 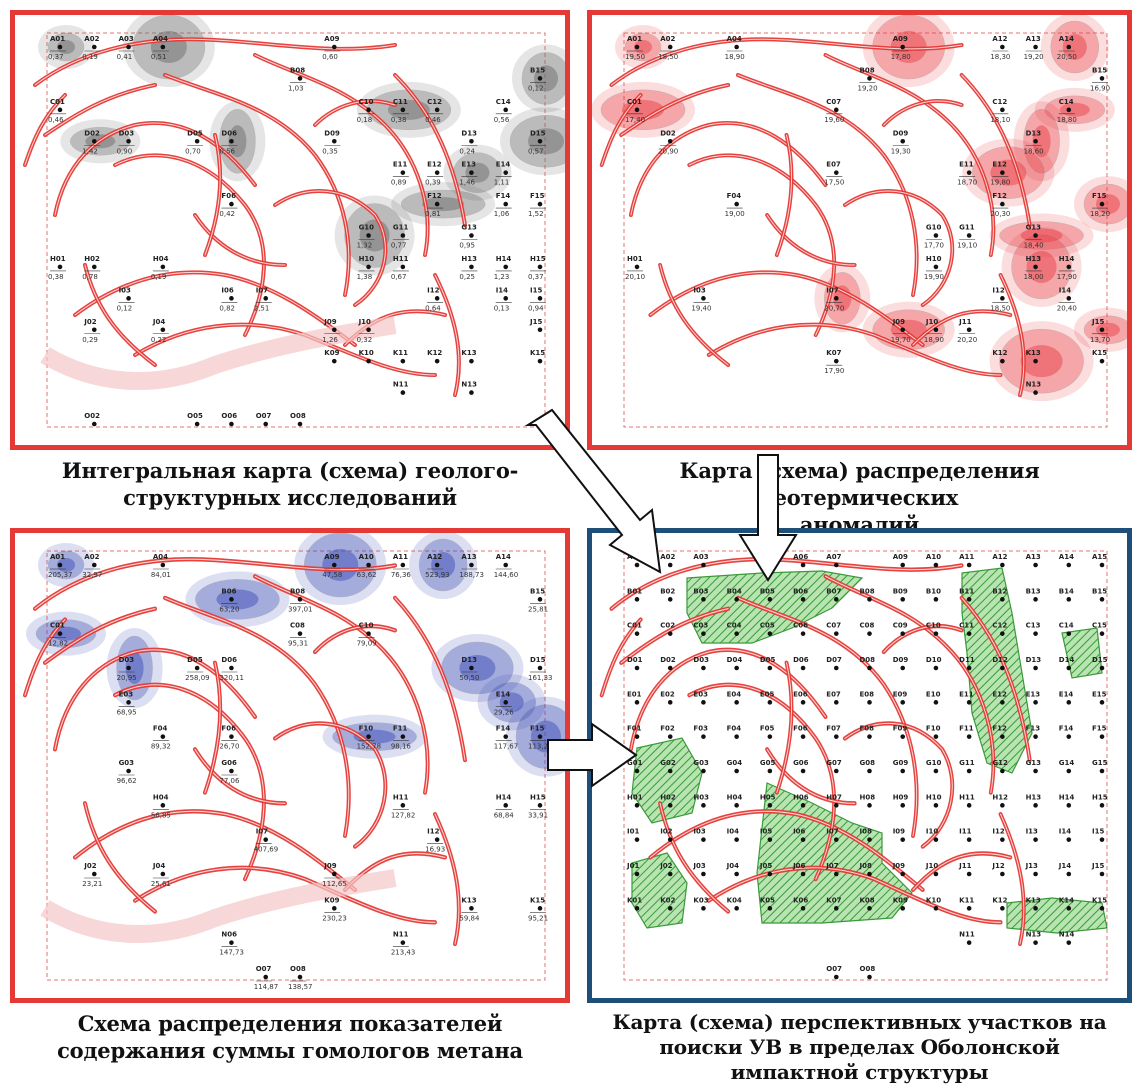 What do you see at coordinates (58, 635) in the screenshot?
I see `sample-point: C01 12,82` at bounding box center [58, 635].